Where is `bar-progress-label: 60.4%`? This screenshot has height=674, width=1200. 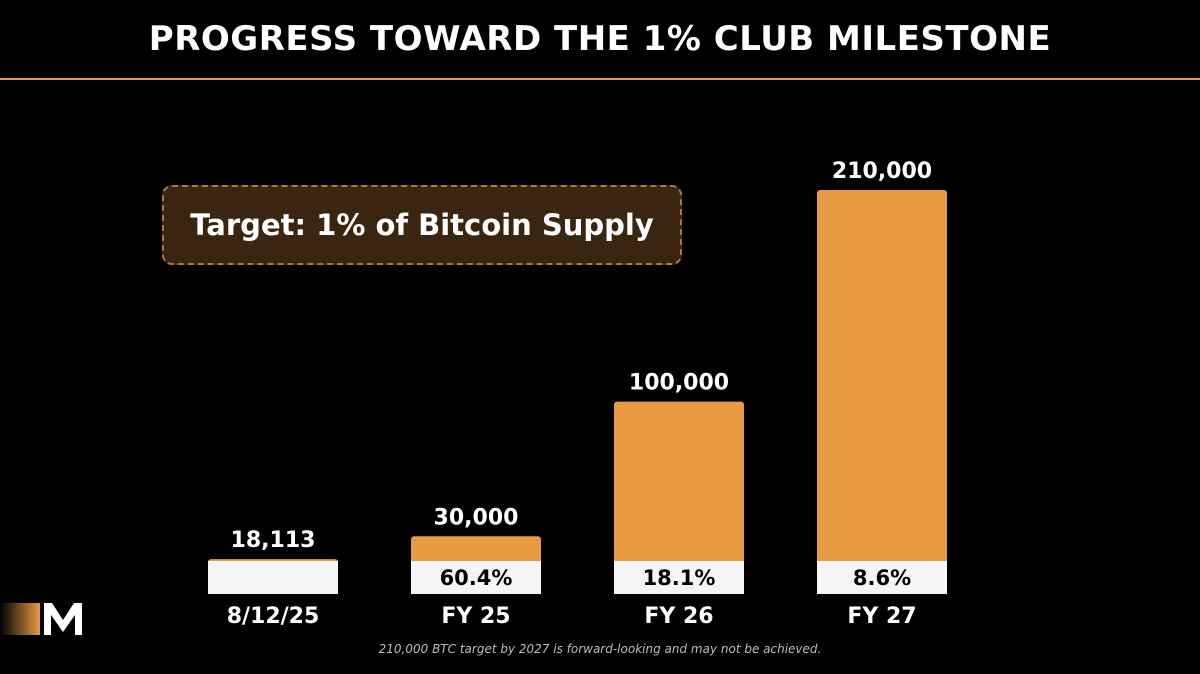
bar-progress-label: 60.4% is located at coordinates (476, 578).